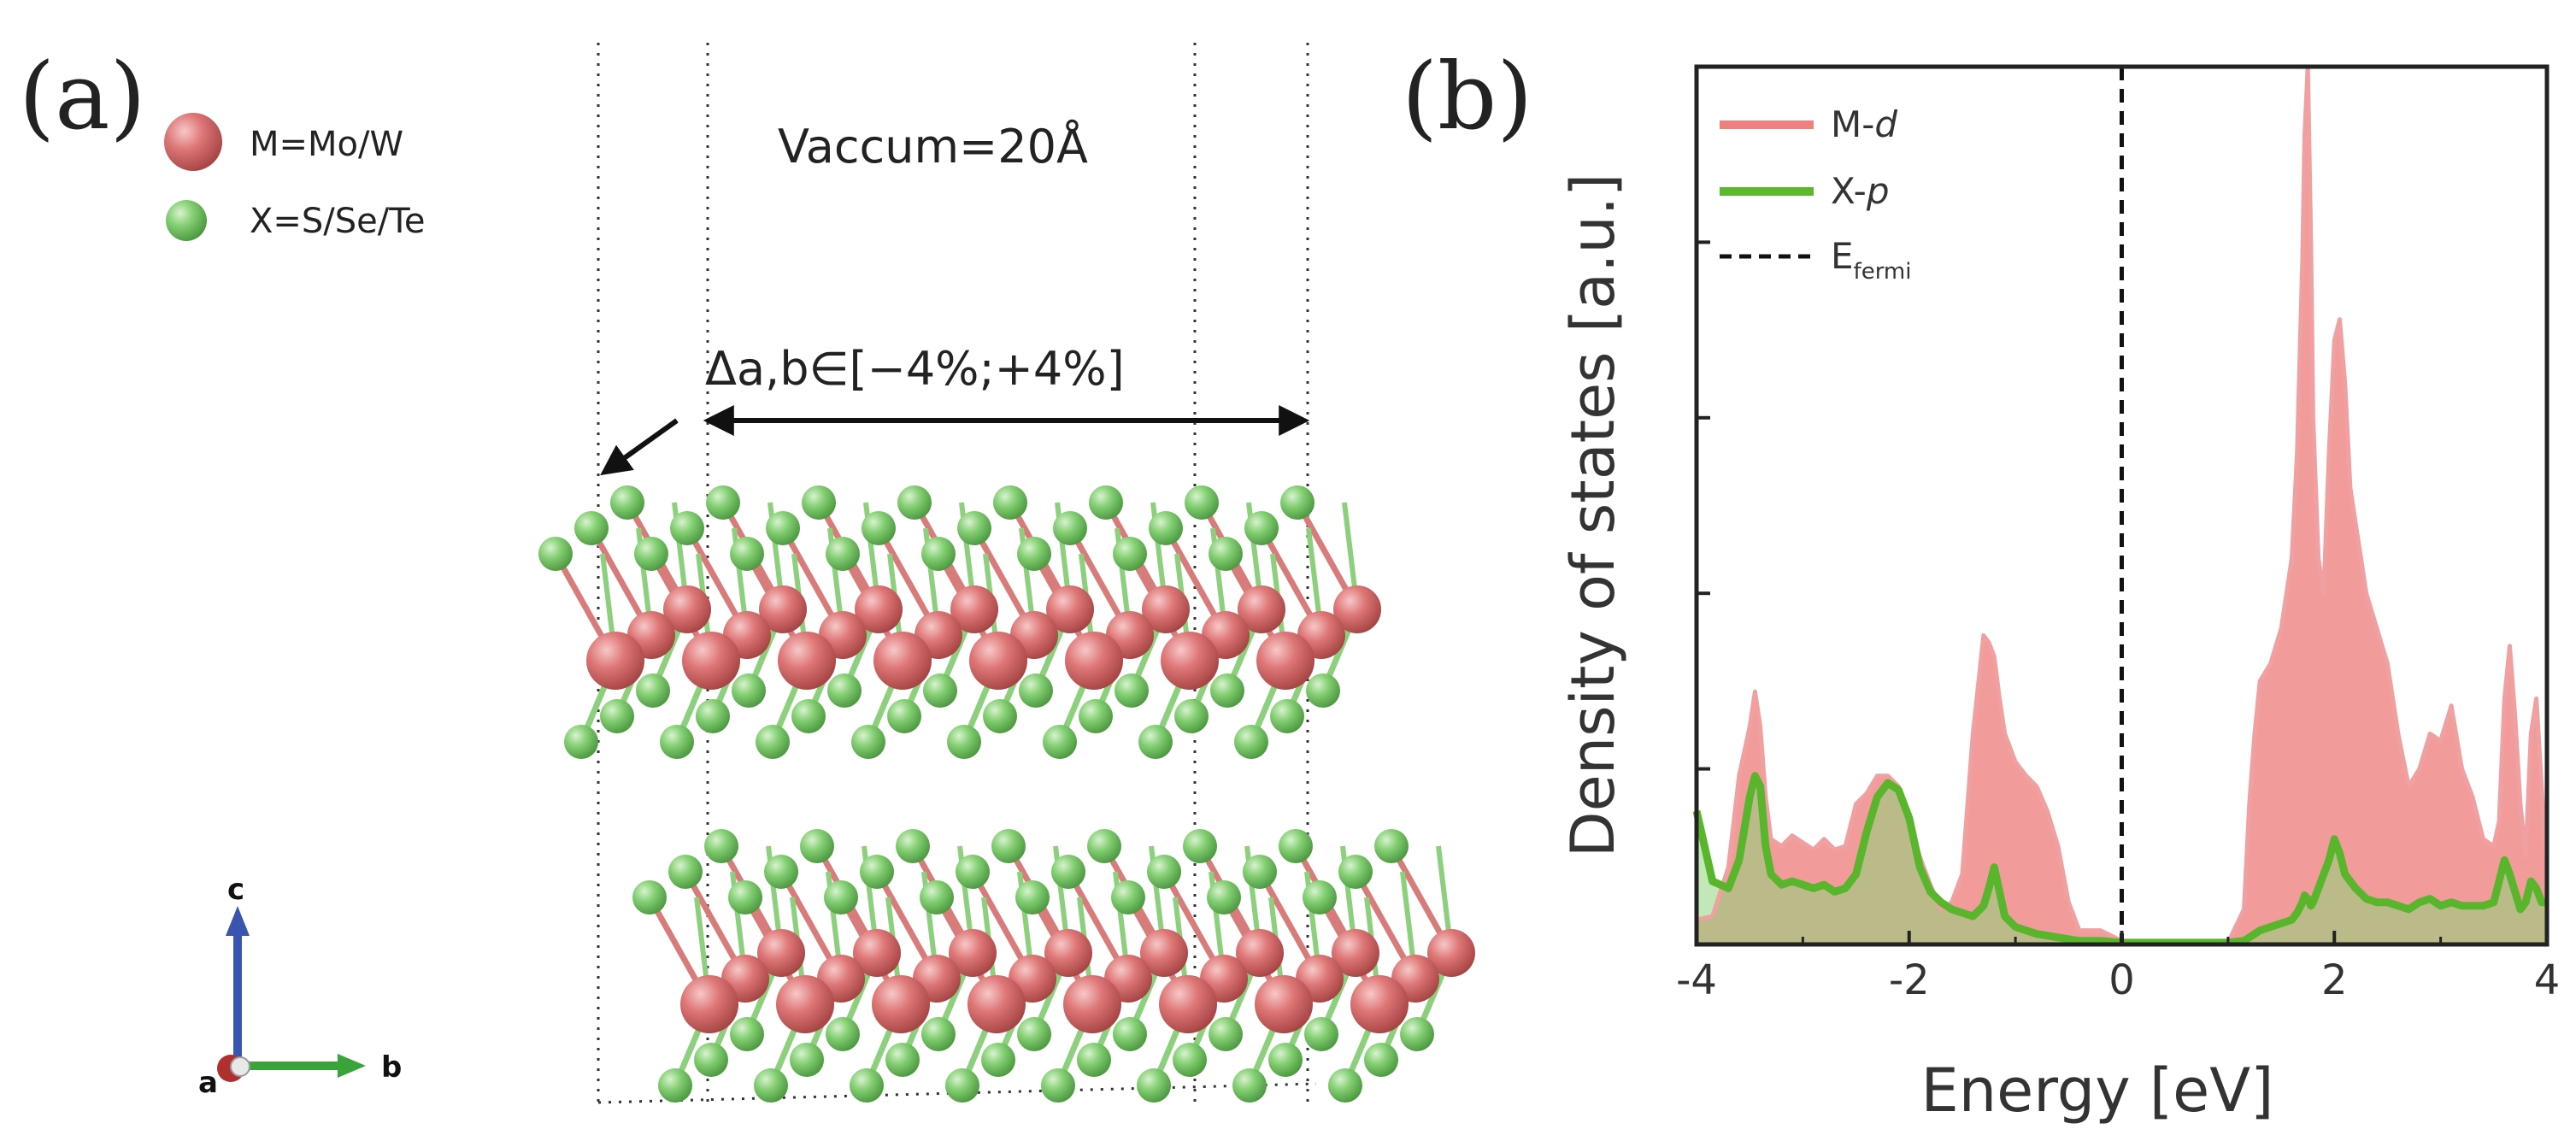  What do you see at coordinates (82, 97) in the screenshot?
I see `panel-a-label: (a)` at bounding box center [82, 97].